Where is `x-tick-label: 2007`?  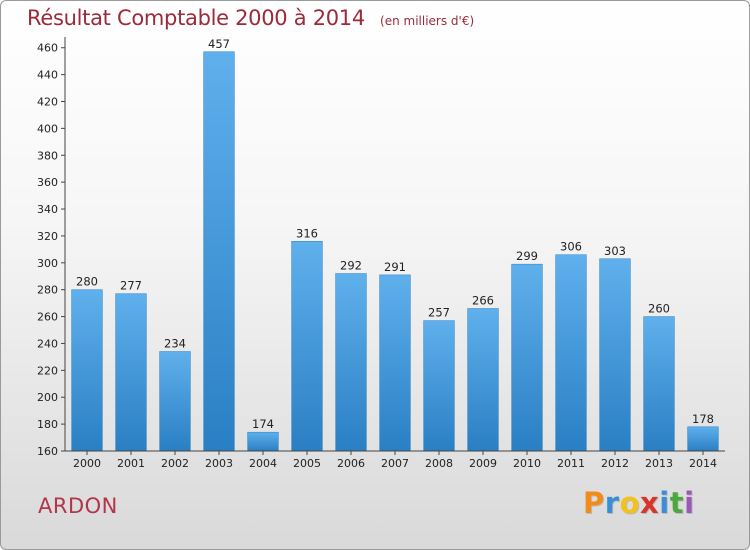 x-tick-label: 2007 is located at coordinates (395, 463).